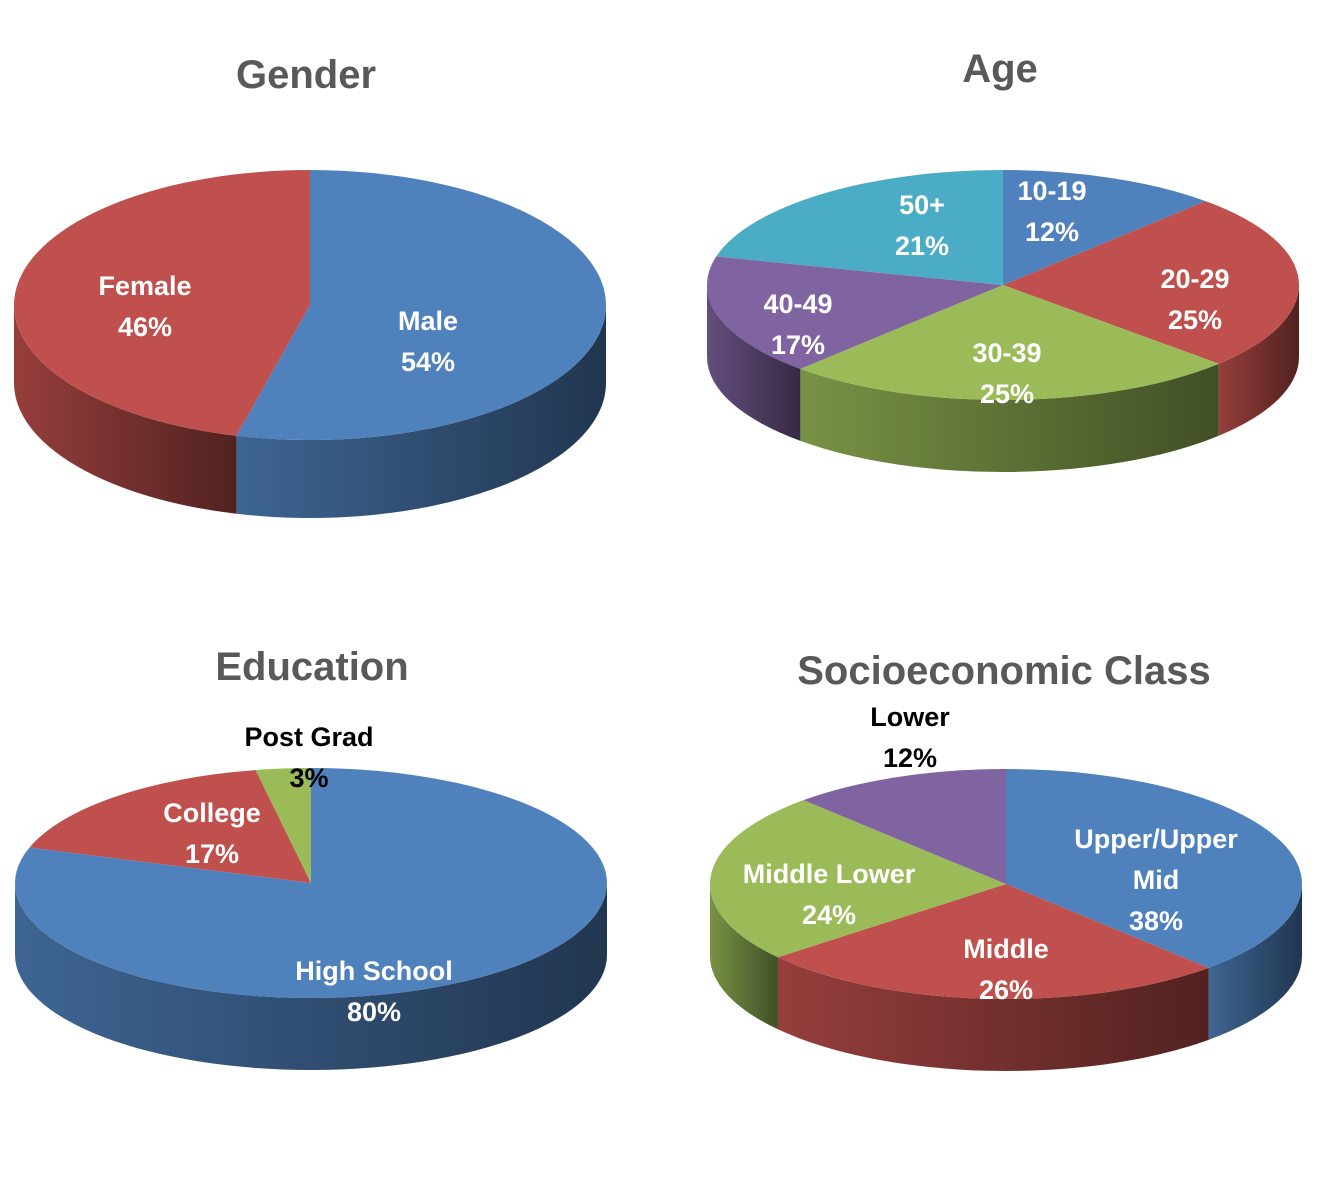 The width and height of the screenshot is (1324, 1200). Describe the element at coordinates (374, 991) in the screenshot. I see `slice-label-high-school: High School 80%` at that location.